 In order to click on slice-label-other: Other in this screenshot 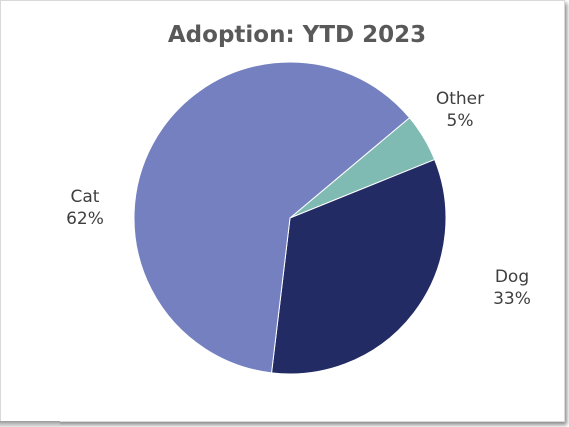, I will do `click(460, 99)`.